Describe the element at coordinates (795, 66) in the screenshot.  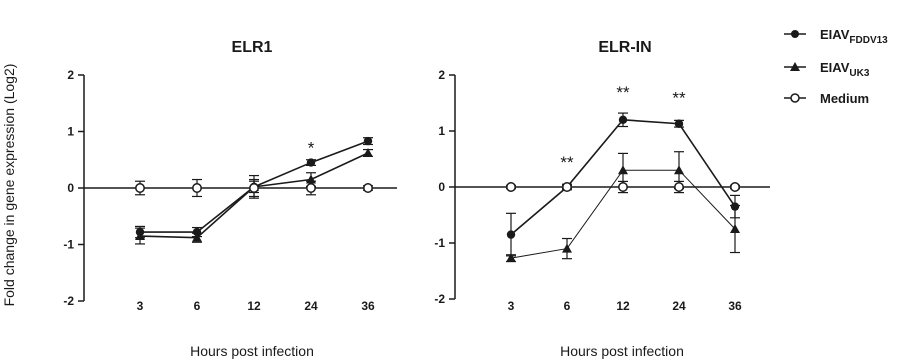
I see `filled-triangle-marker` at that location.